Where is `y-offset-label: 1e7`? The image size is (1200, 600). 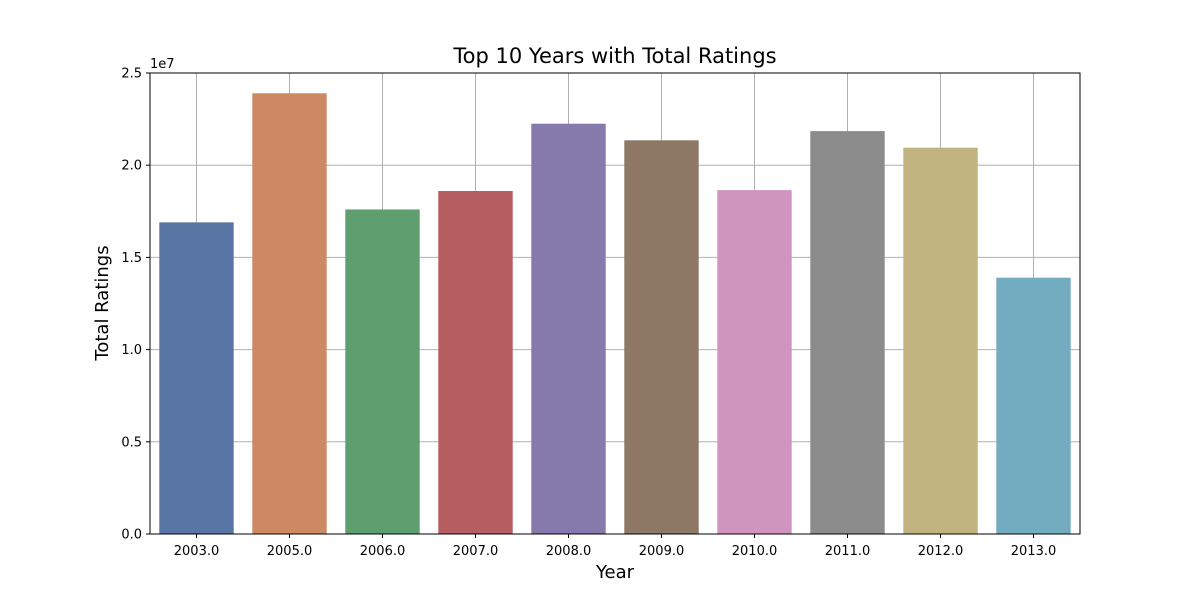
y-offset-label: 1e7 is located at coordinates (162, 64).